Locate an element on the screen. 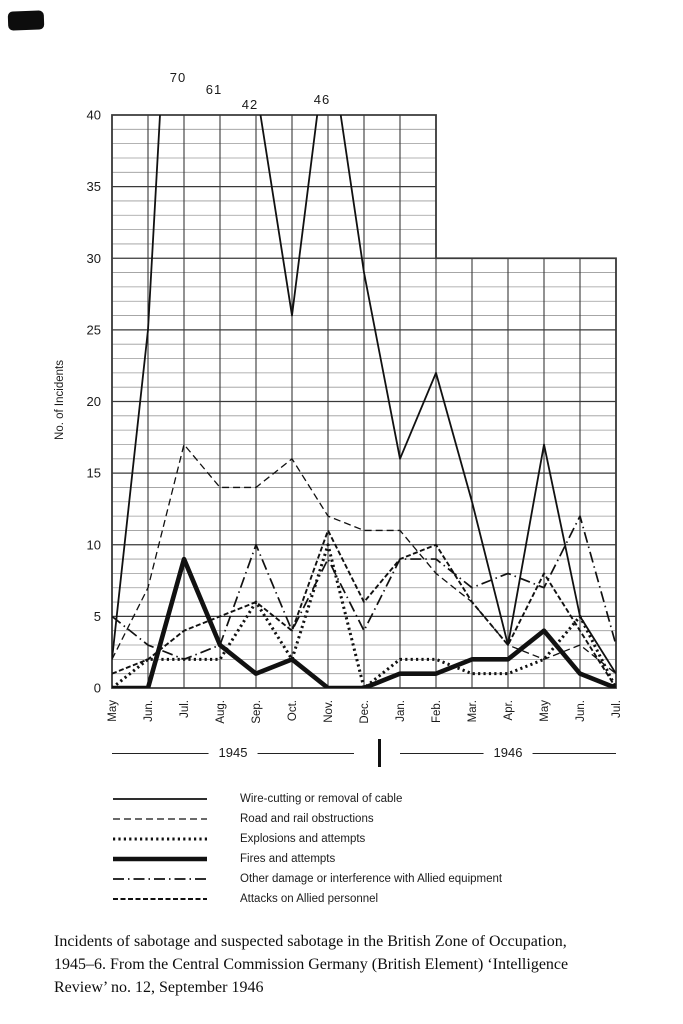 Image resolution: width=683 pixels, height=1024 pixels. legend-item: Fires and attempts is located at coordinates (307, 859).